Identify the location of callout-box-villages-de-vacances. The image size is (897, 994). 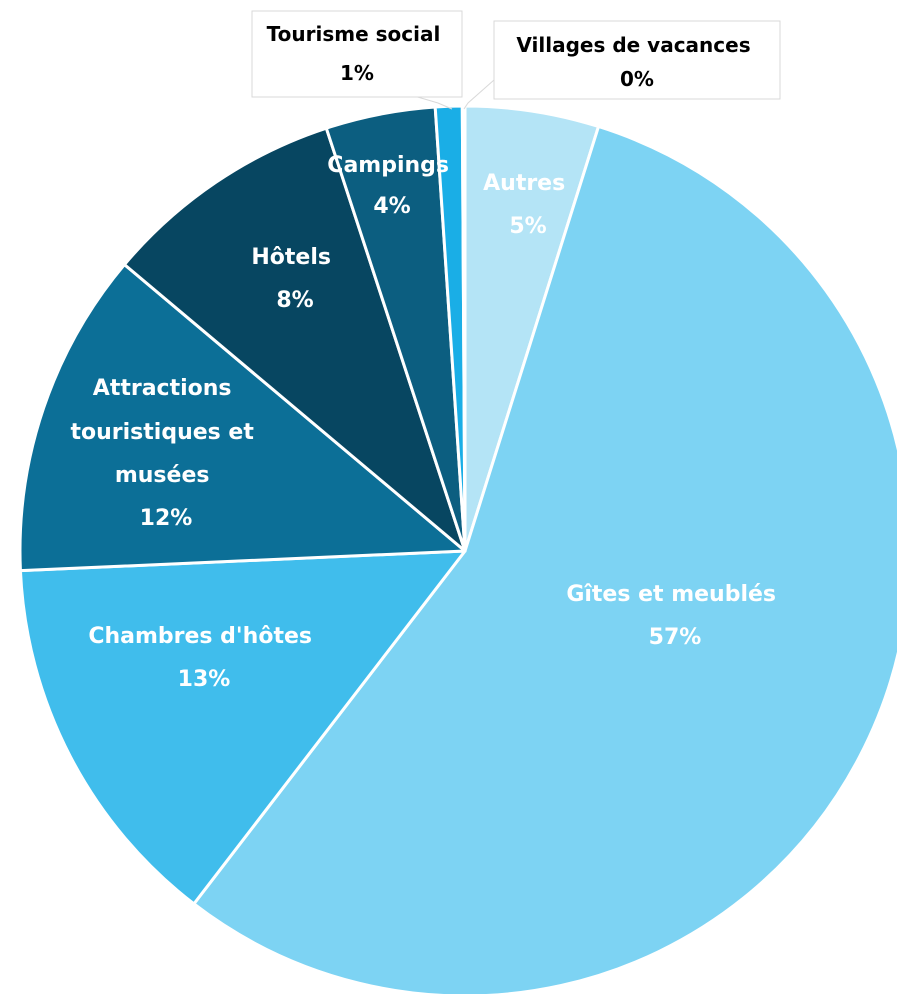
(637, 60).